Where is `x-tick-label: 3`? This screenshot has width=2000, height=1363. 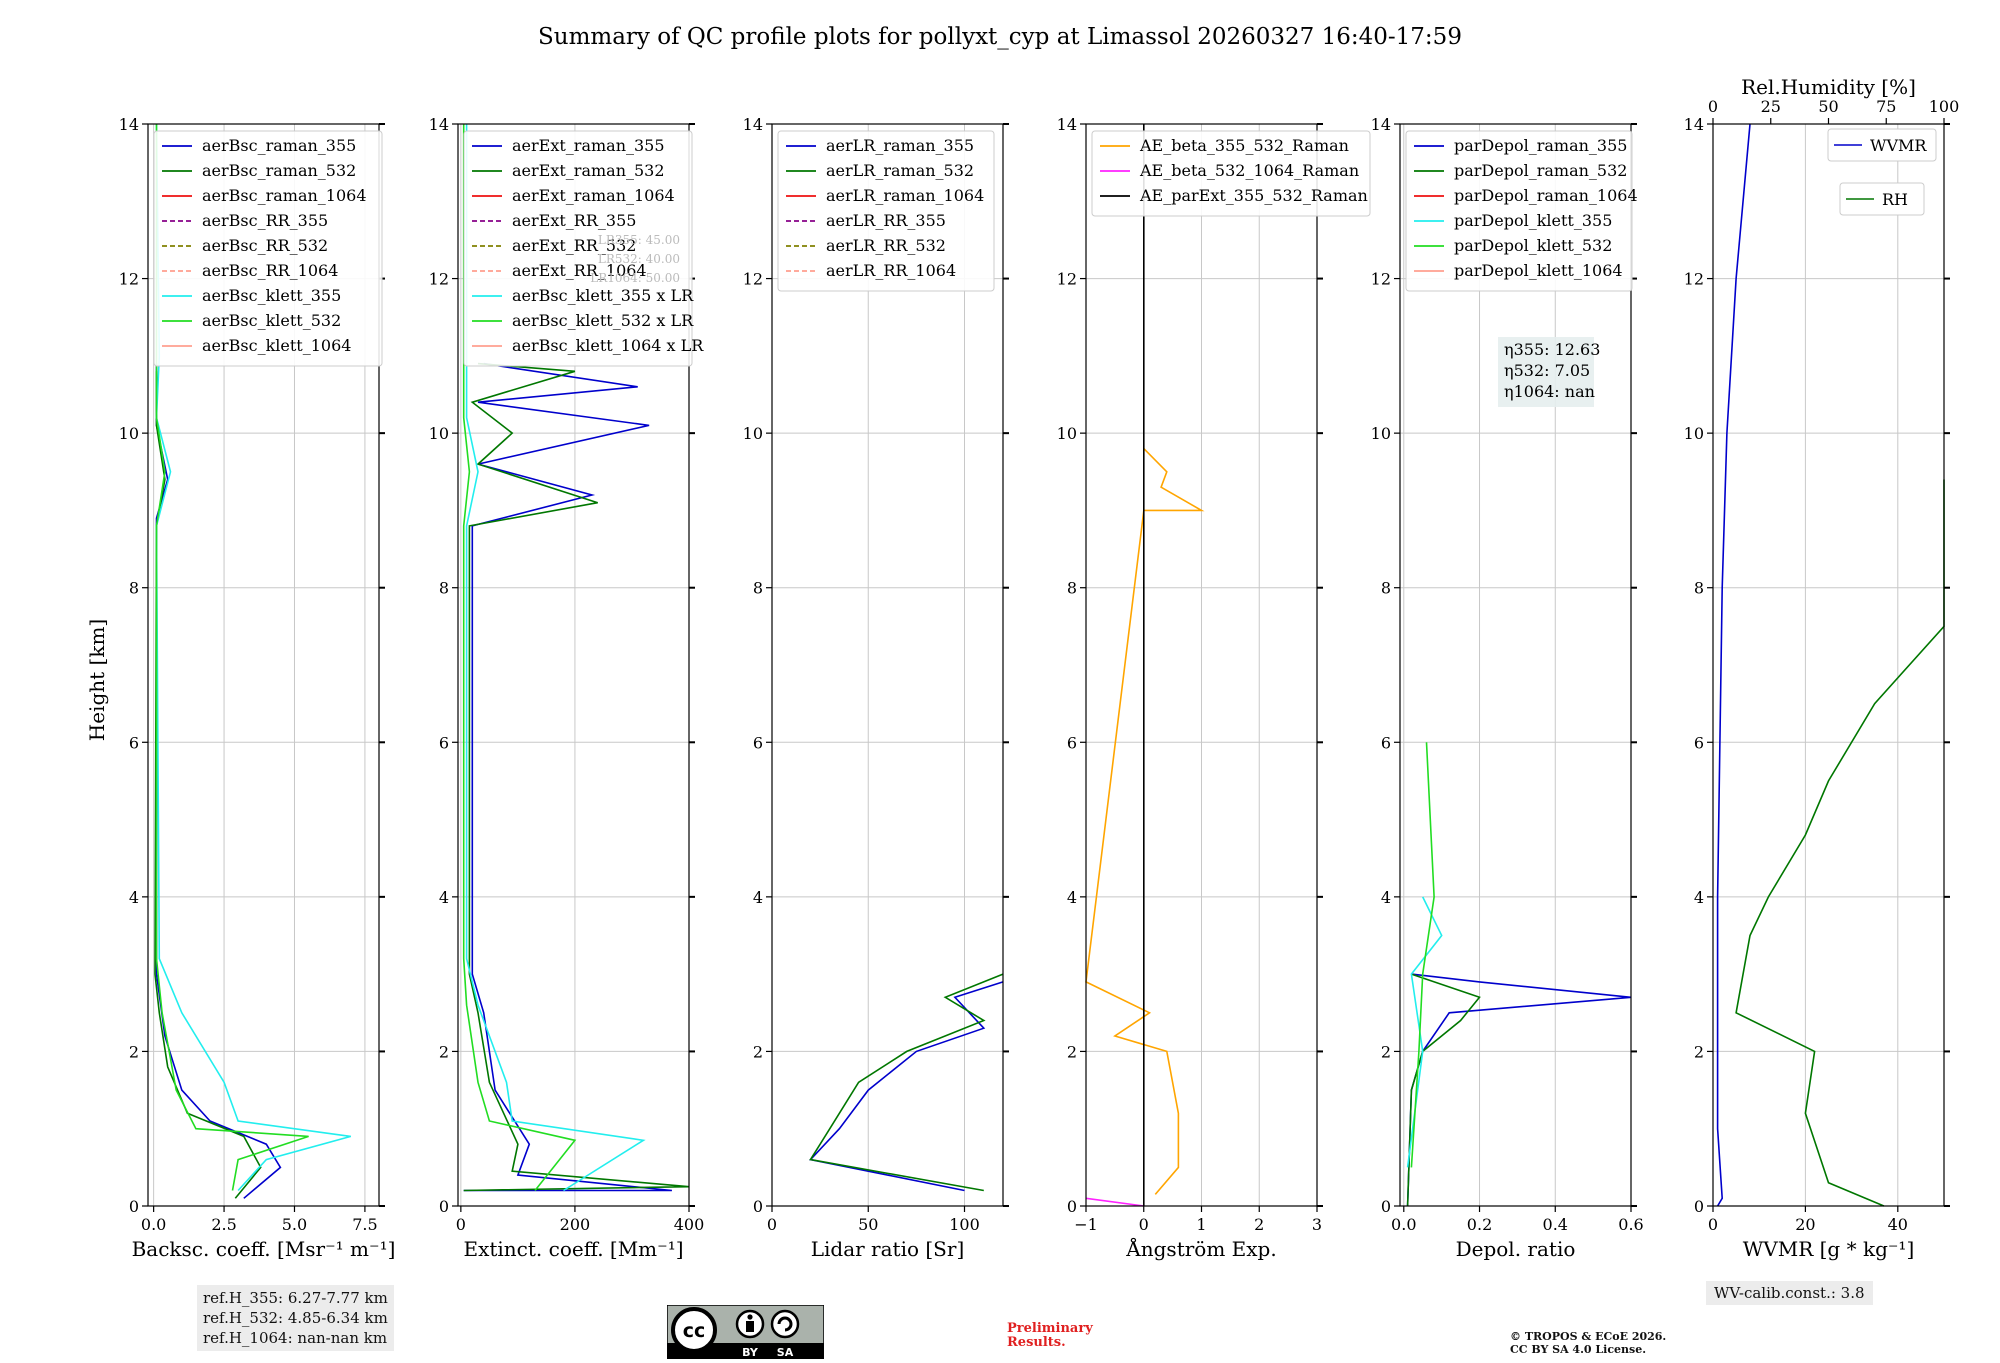
x-tick-label: 3 is located at coordinates (1317, 1224).